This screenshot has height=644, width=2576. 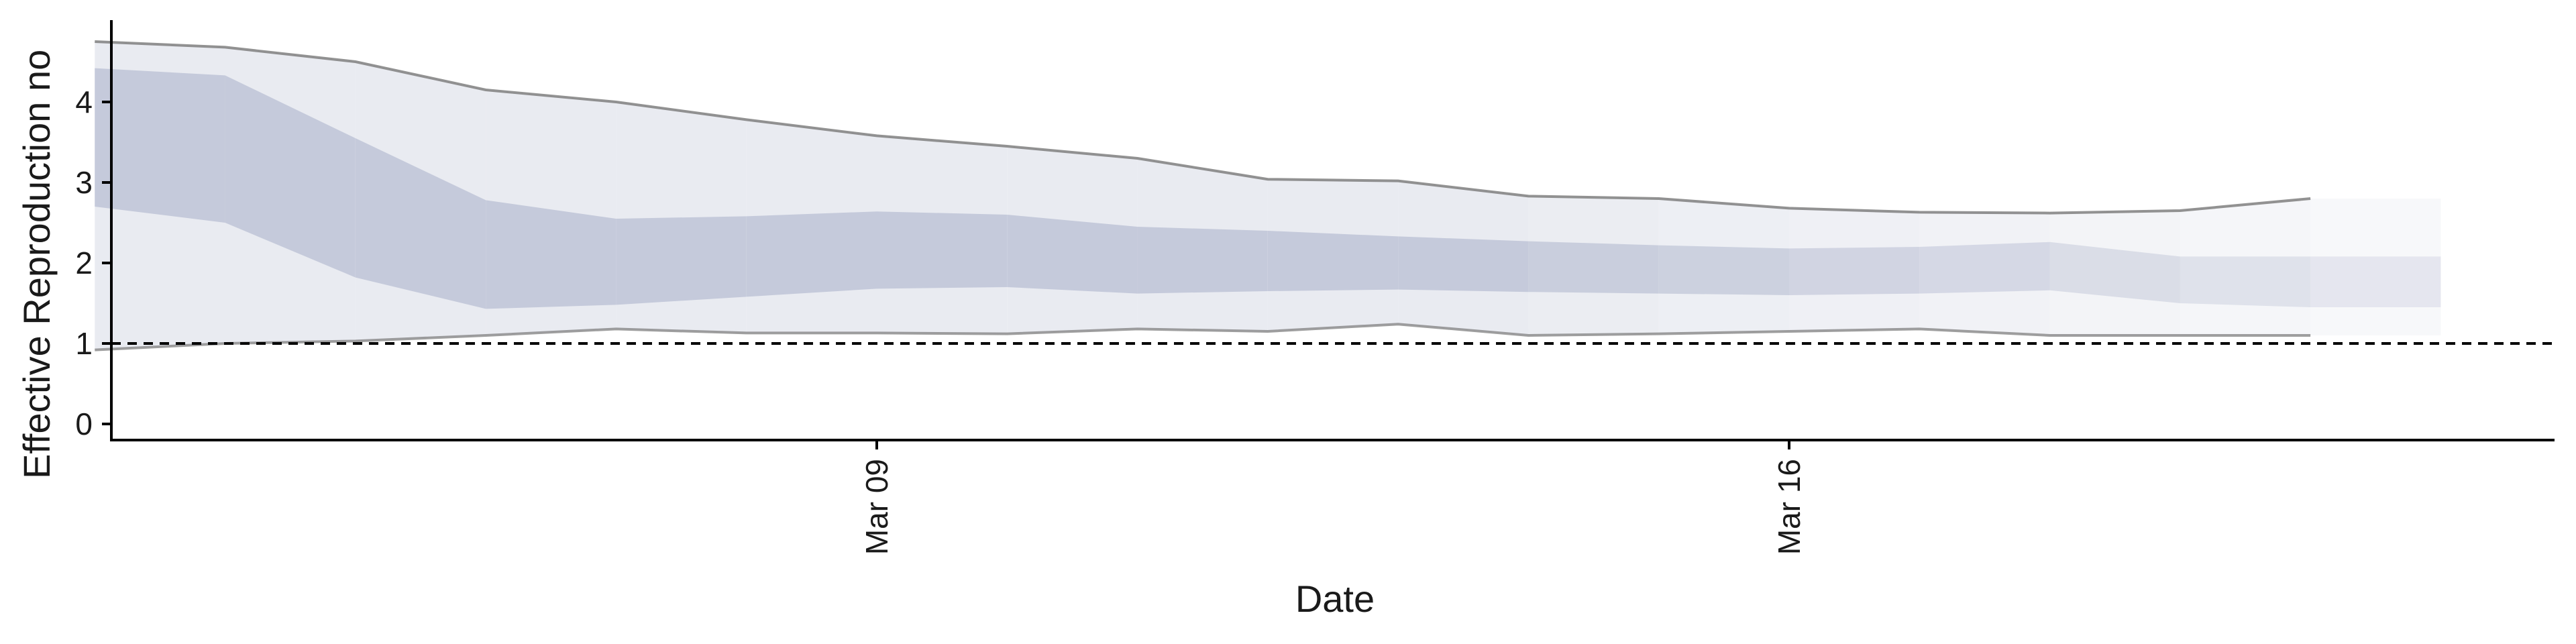 I want to click on y-tick-label: 1, so click(x=84, y=343).